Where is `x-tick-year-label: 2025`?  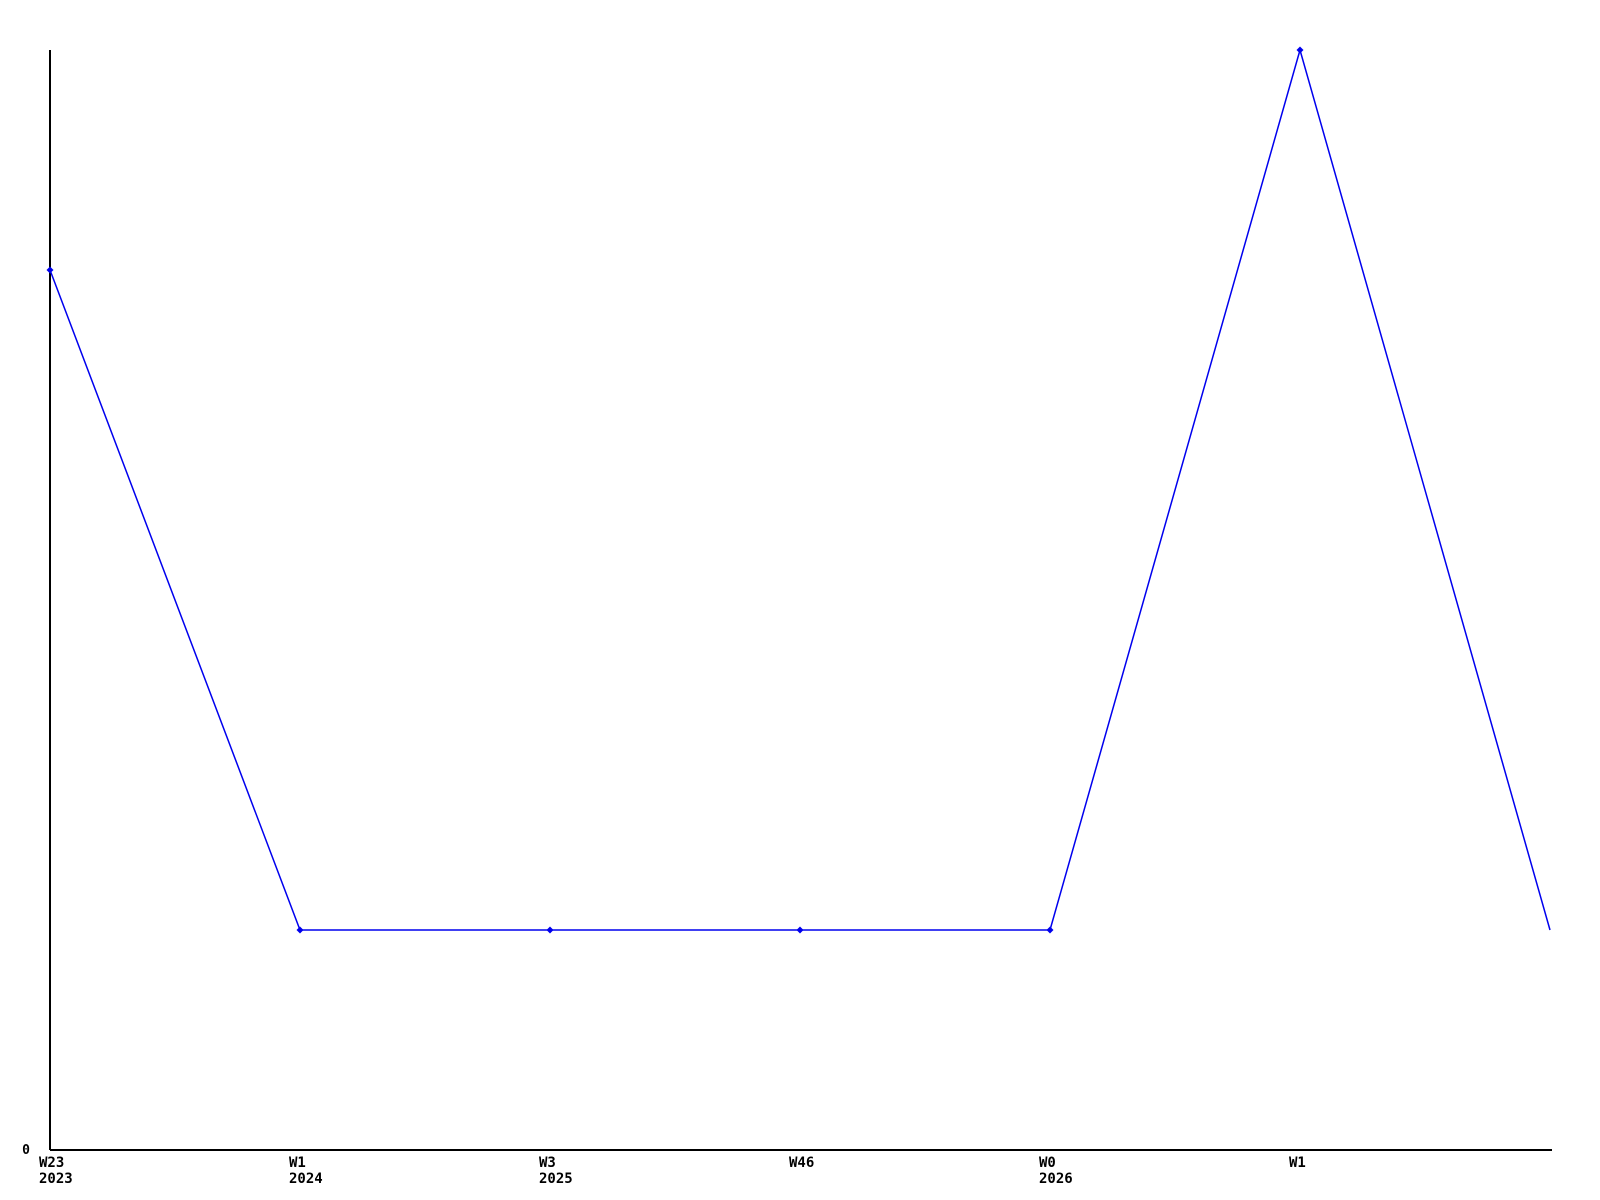 x-tick-year-label: 2025 is located at coordinates (556, 1179).